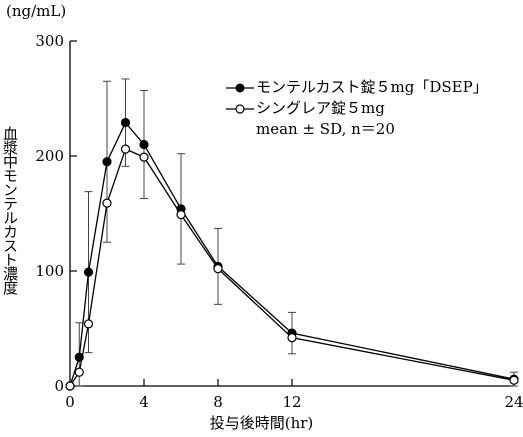  I want to click on legend-label-series-2: シングレア錠５mg, so click(320, 108).